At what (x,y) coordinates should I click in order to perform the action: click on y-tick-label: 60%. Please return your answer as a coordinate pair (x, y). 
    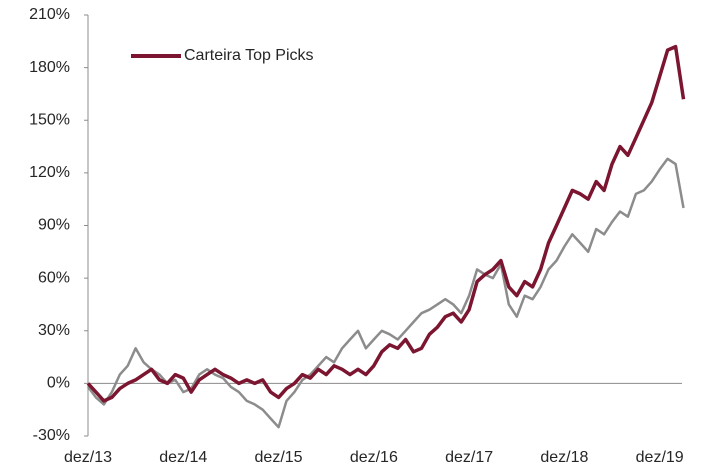
    Looking at the image, I should click on (54, 277).